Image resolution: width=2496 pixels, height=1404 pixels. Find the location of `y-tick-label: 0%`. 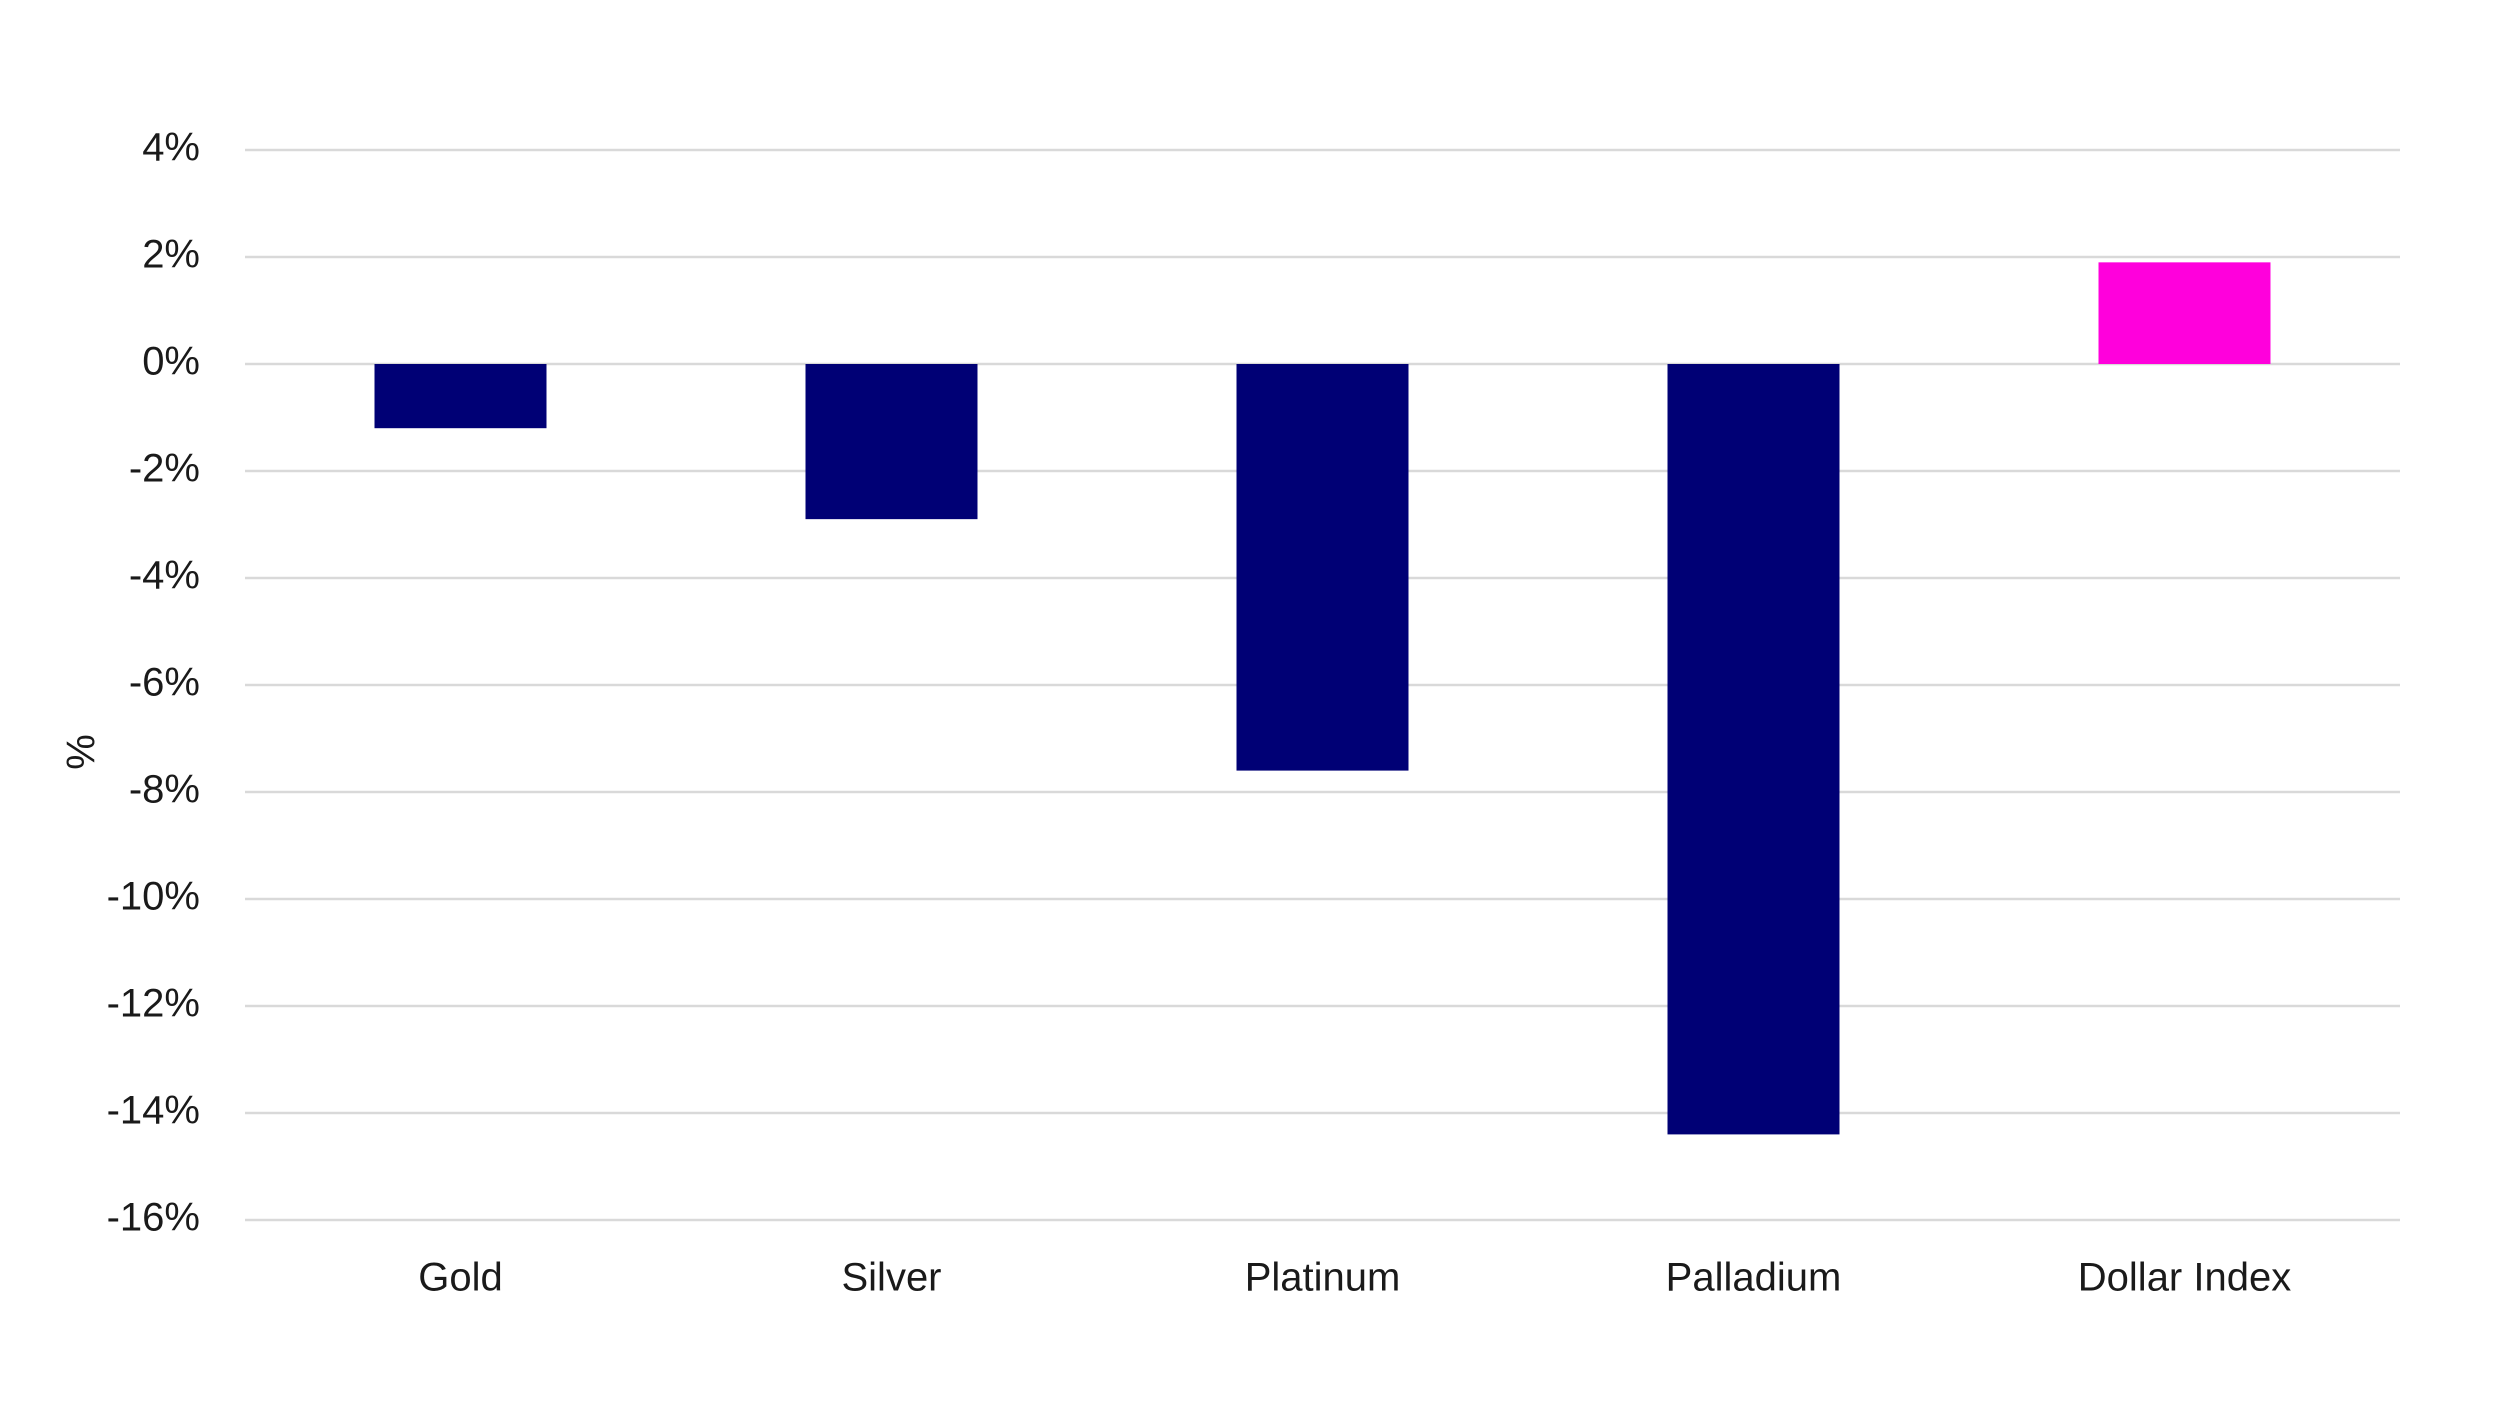

y-tick-label: 0% is located at coordinates (171, 362).